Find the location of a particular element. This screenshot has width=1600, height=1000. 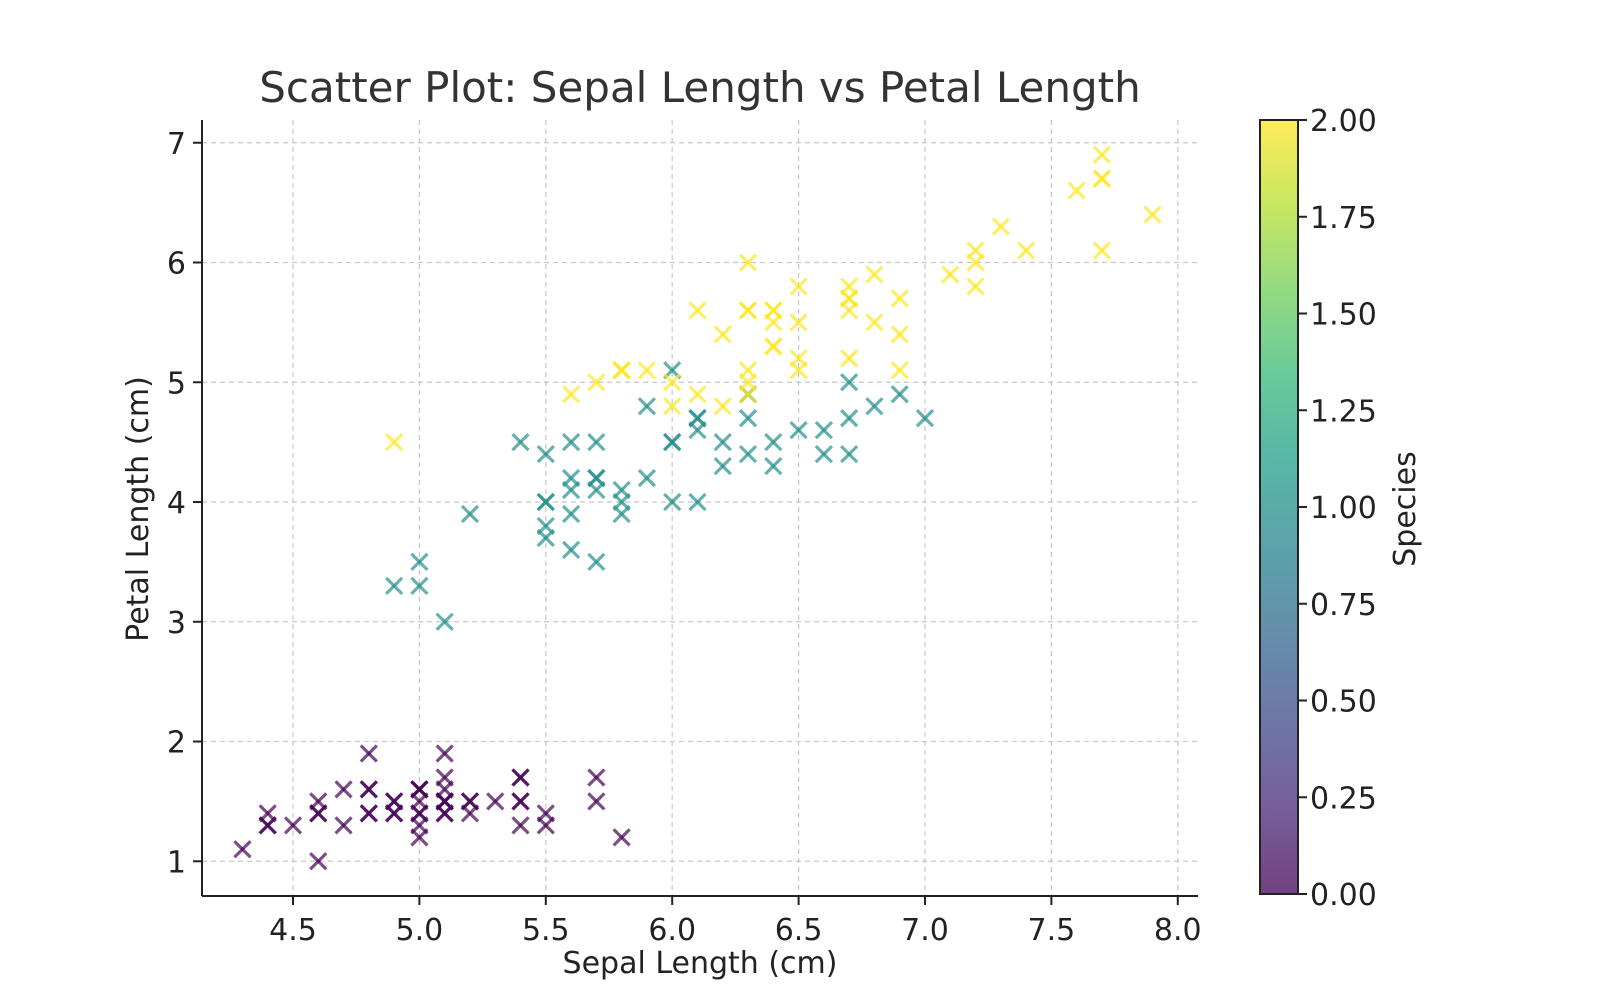

colorbar-gradient is located at coordinates (1279, 507).